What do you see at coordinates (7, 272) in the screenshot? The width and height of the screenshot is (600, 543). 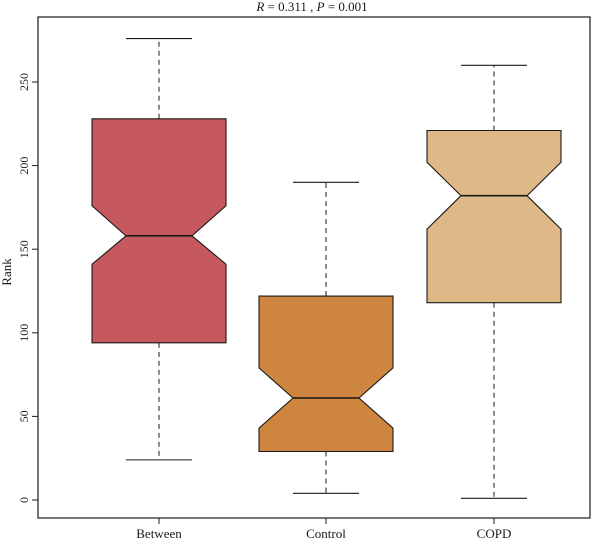 I see `y-axis-label: Rank` at bounding box center [7, 272].